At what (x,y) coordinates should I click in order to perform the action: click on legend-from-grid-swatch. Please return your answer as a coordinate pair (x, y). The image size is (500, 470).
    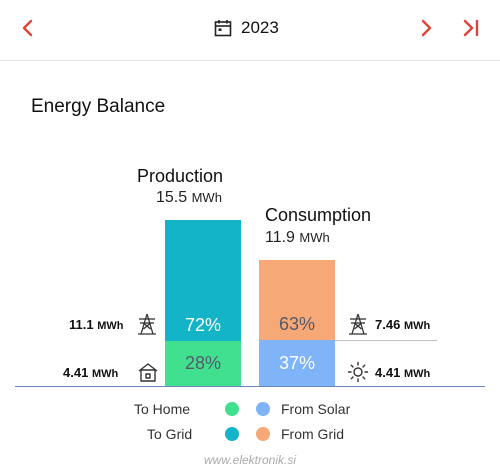
    Looking at the image, I should click on (263, 434).